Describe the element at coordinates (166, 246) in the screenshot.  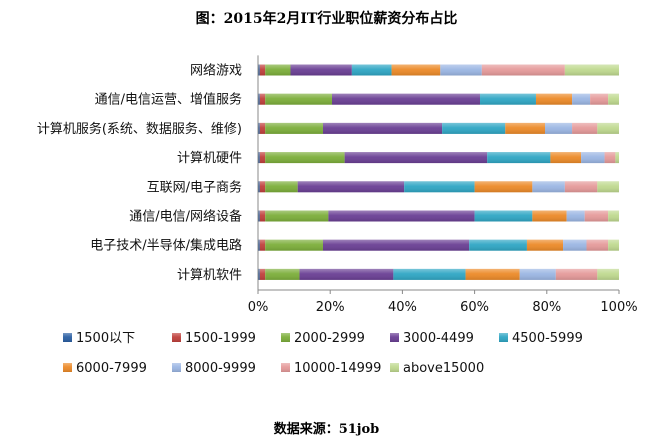
I see `category-label: 电子技术/半导体/集成电路` at that location.